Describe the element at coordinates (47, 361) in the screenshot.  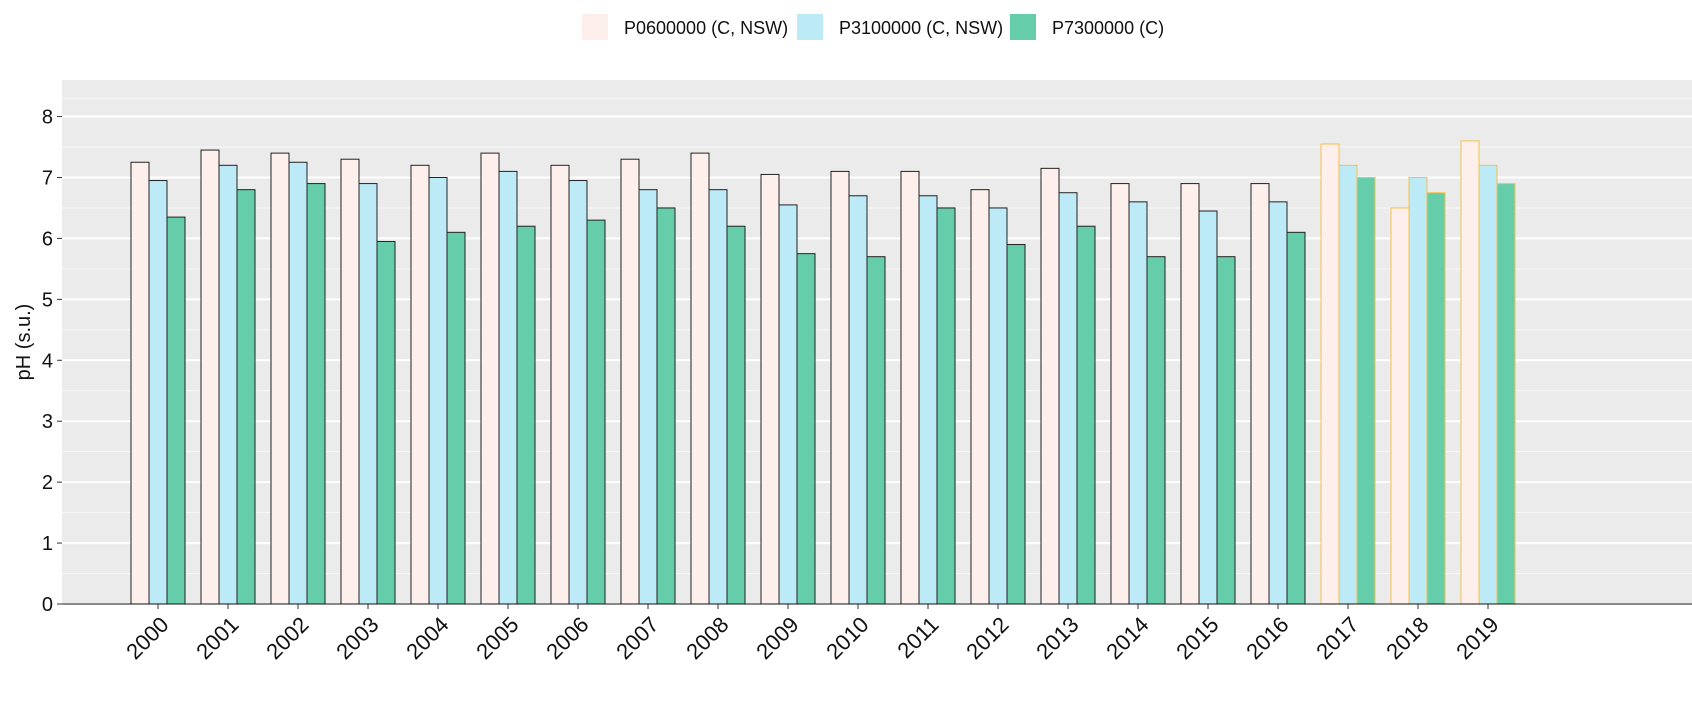
I see `y-tick-label: 4` at that location.